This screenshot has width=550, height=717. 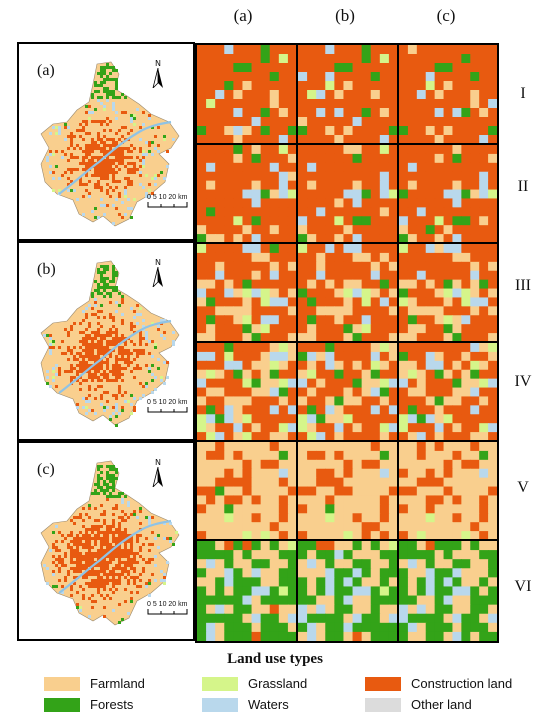 What do you see at coordinates (46, 469) in the screenshot?
I see `map-label: (c)` at bounding box center [46, 469].